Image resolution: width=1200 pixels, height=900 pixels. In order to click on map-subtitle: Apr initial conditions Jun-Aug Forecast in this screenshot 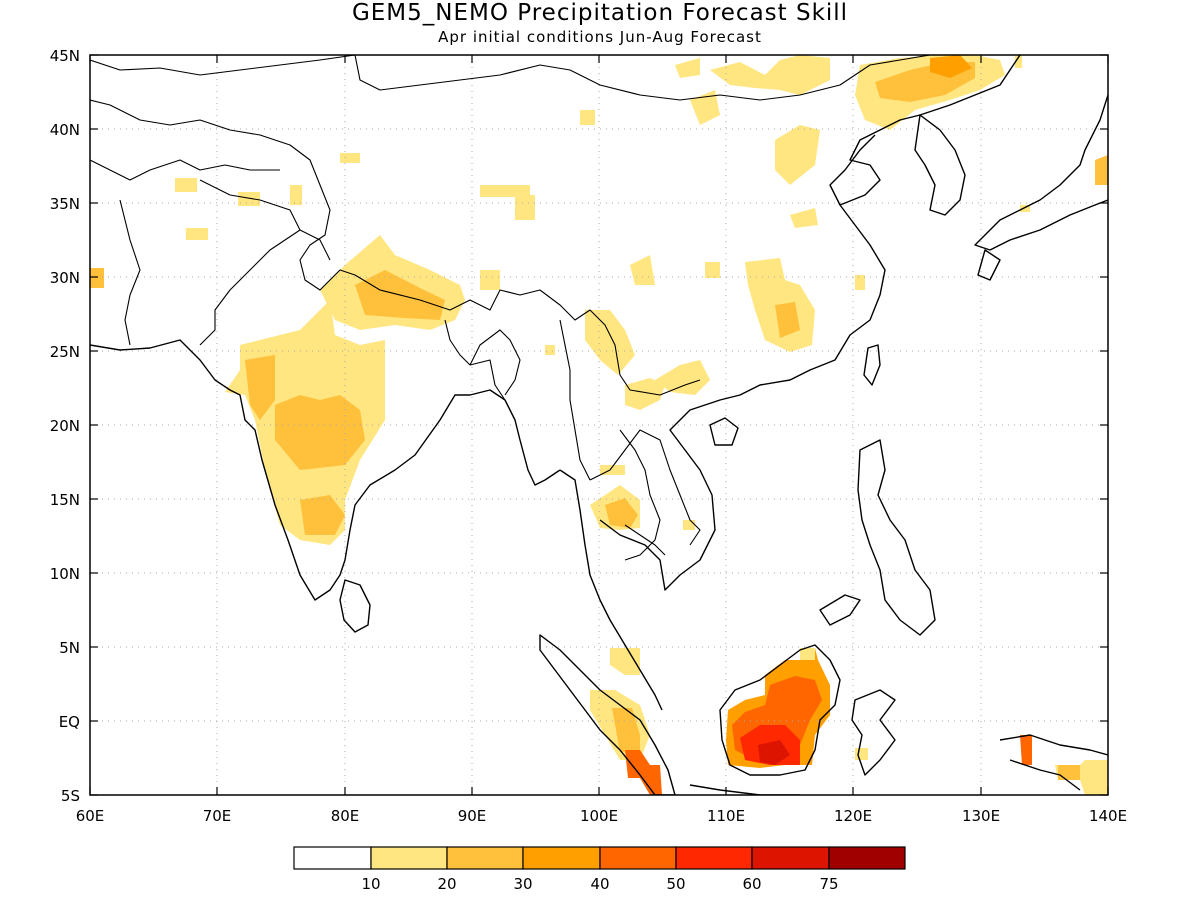, I will do `click(600, 37)`.